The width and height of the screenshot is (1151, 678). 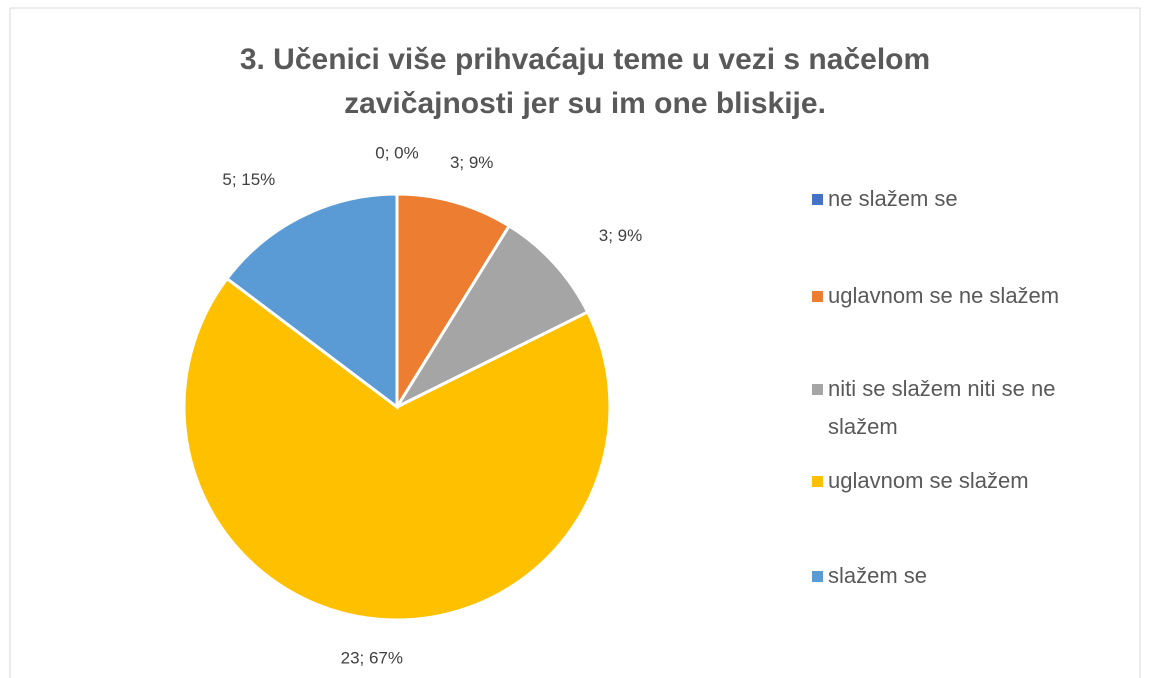 I want to click on legend-label: niti se slažem niti se ne slažem, so click(x=942, y=407).